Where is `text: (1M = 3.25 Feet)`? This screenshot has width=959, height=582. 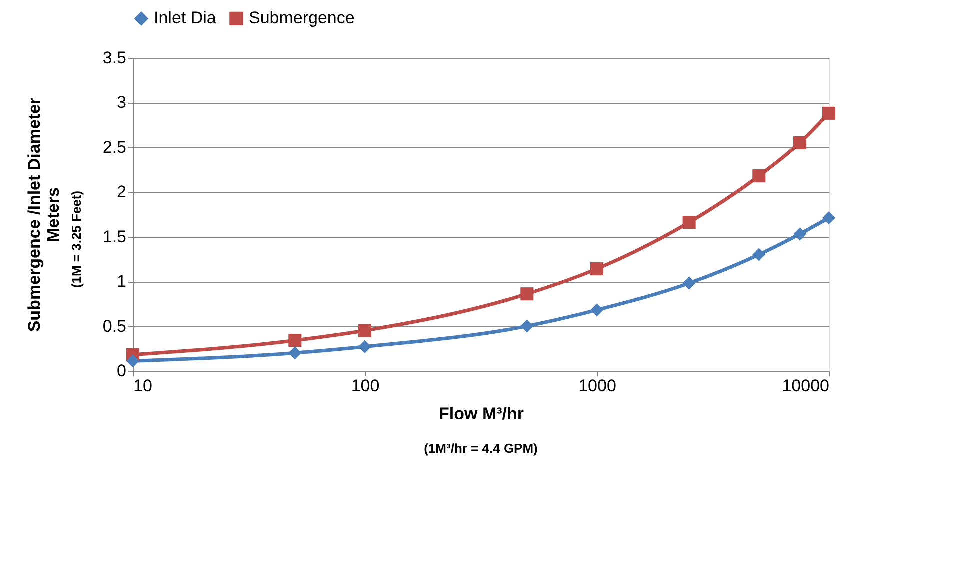
text: (1M = 3.25 Feet) is located at coordinates (76, 239).